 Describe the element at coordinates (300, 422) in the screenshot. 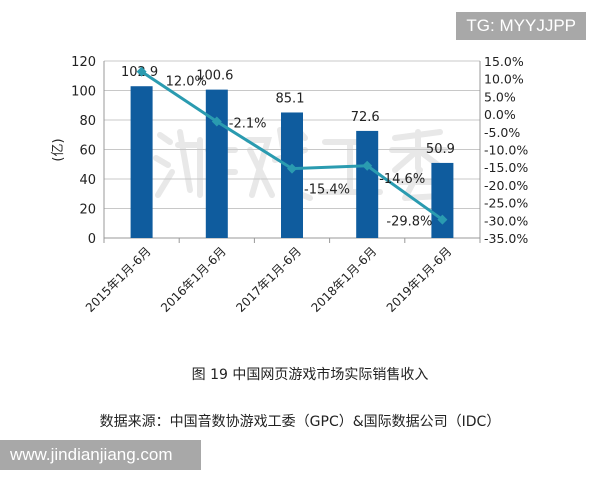

I see `data-source: 数据来源：中国音数协游戏工委（GPC）&国际数据公司（IDC）` at that location.